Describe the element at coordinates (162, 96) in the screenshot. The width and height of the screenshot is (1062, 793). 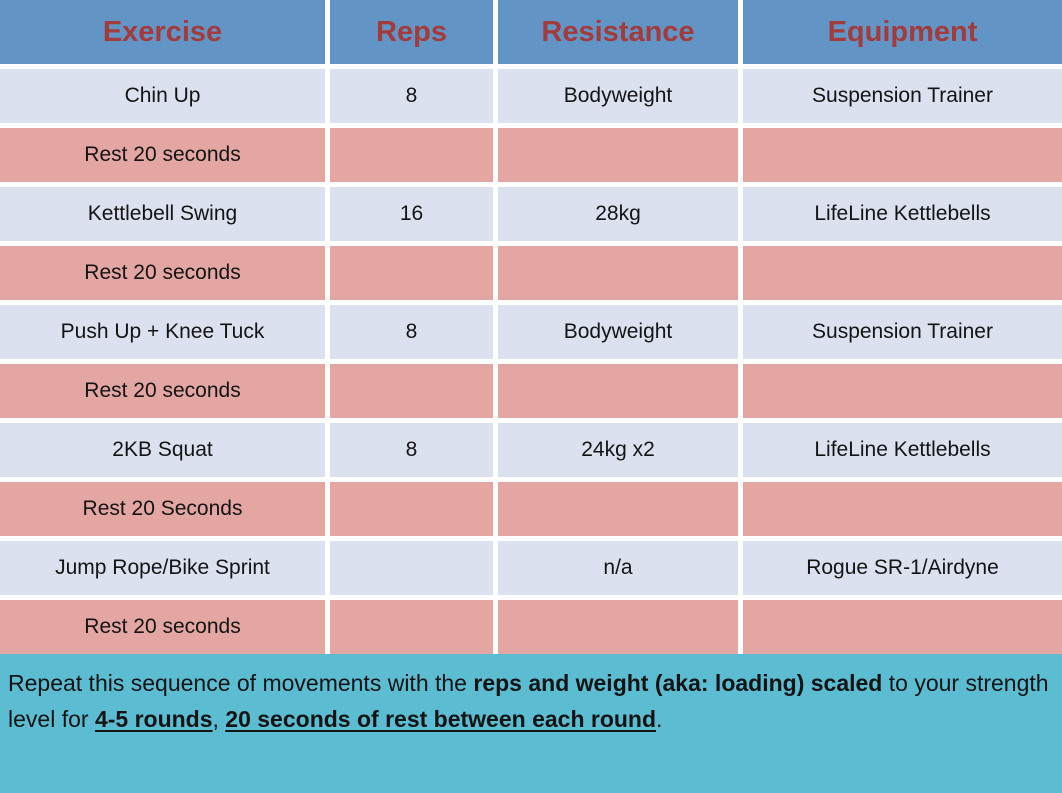
I see `exercise-row-cell: Chin Up` at that location.